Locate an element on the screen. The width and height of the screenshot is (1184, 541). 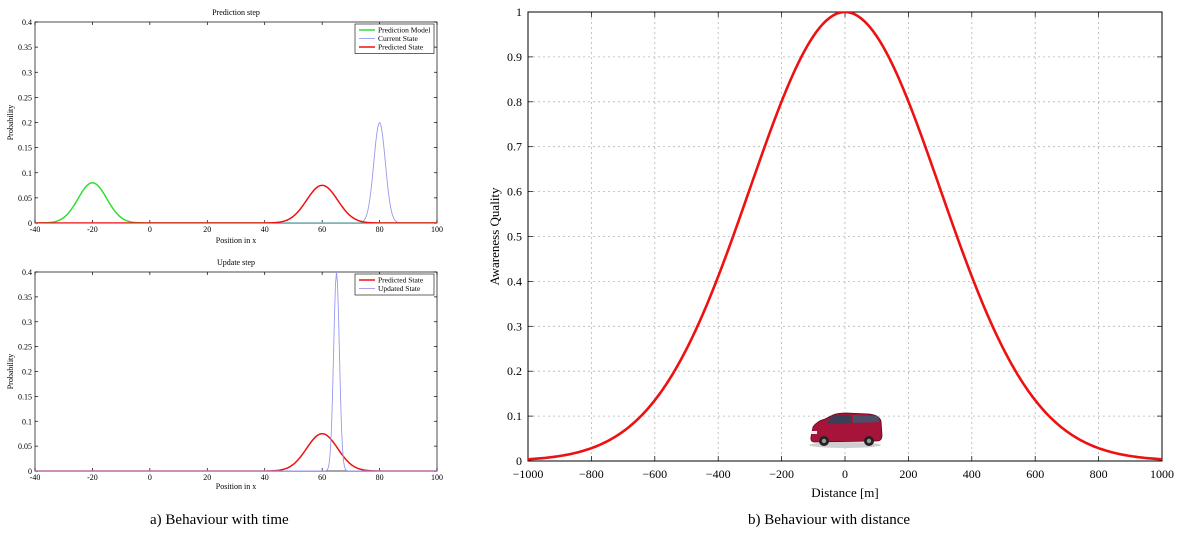
x-tick-label: 600 is located at coordinates (1035, 474).